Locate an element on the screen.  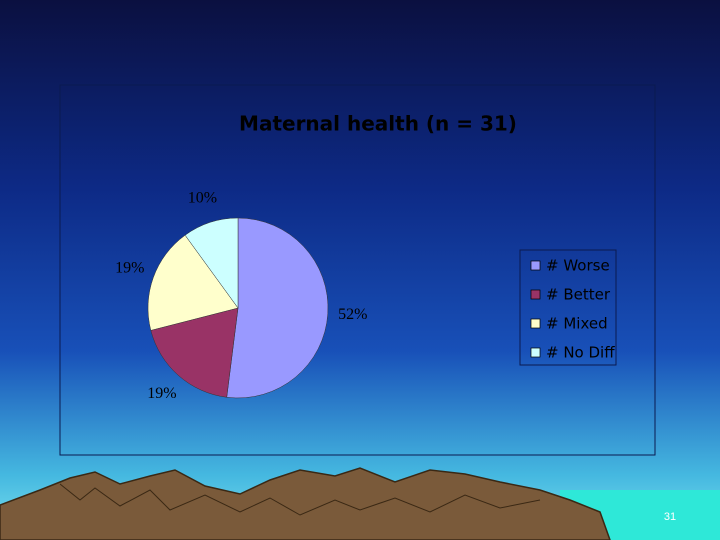
legend-label: # Mixed is located at coordinates (577, 324).